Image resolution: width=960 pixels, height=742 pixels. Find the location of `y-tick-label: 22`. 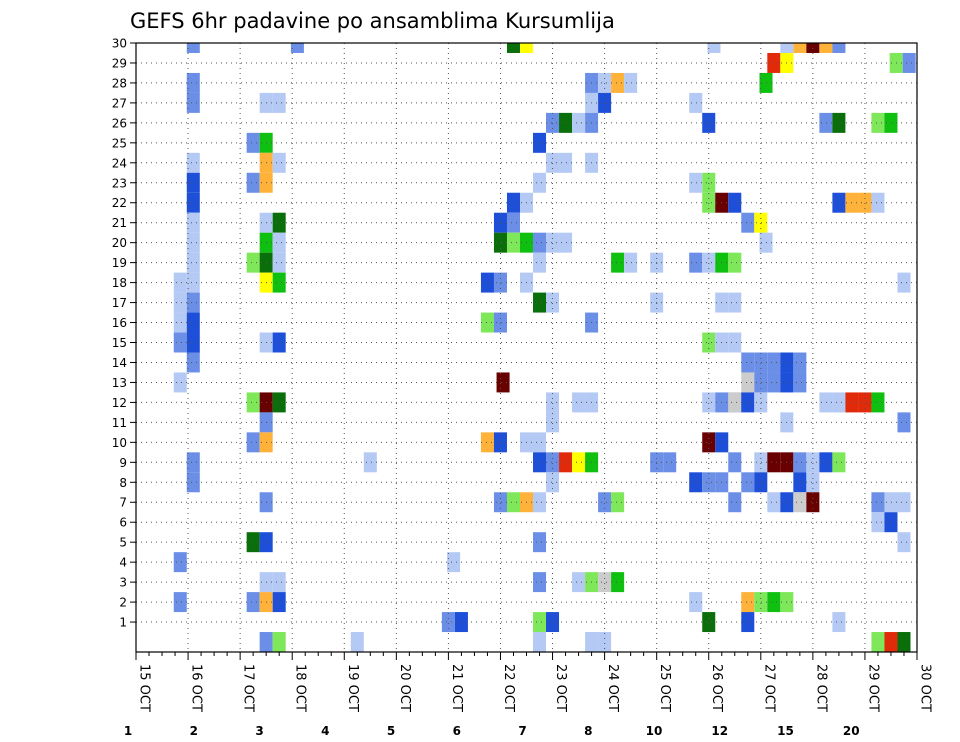

y-tick-label: 22 is located at coordinates (119, 203).